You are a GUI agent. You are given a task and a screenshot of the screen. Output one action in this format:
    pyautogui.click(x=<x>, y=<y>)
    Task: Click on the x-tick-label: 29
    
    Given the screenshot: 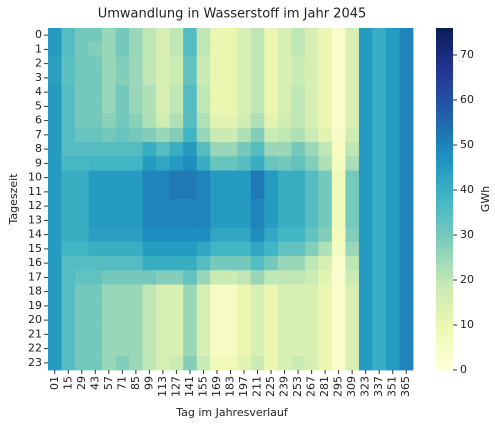 What is the action you would take?
    pyautogui.click(x=81, y=383)
    